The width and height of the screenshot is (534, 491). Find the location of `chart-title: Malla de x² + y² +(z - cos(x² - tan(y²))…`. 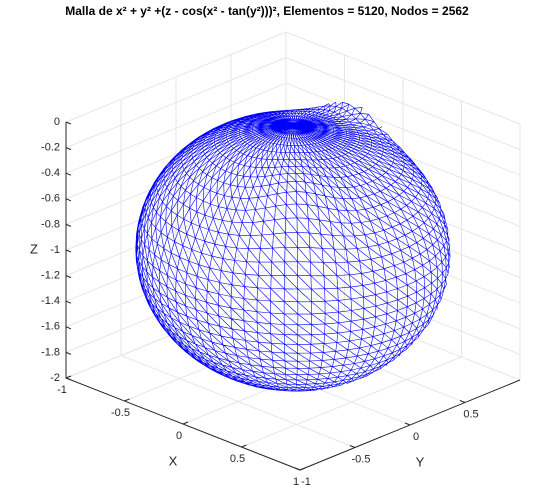

chart-title: Malla de x² + y² +(z - cos(x² - tan(y²))… is located at coordinates (267, 11).